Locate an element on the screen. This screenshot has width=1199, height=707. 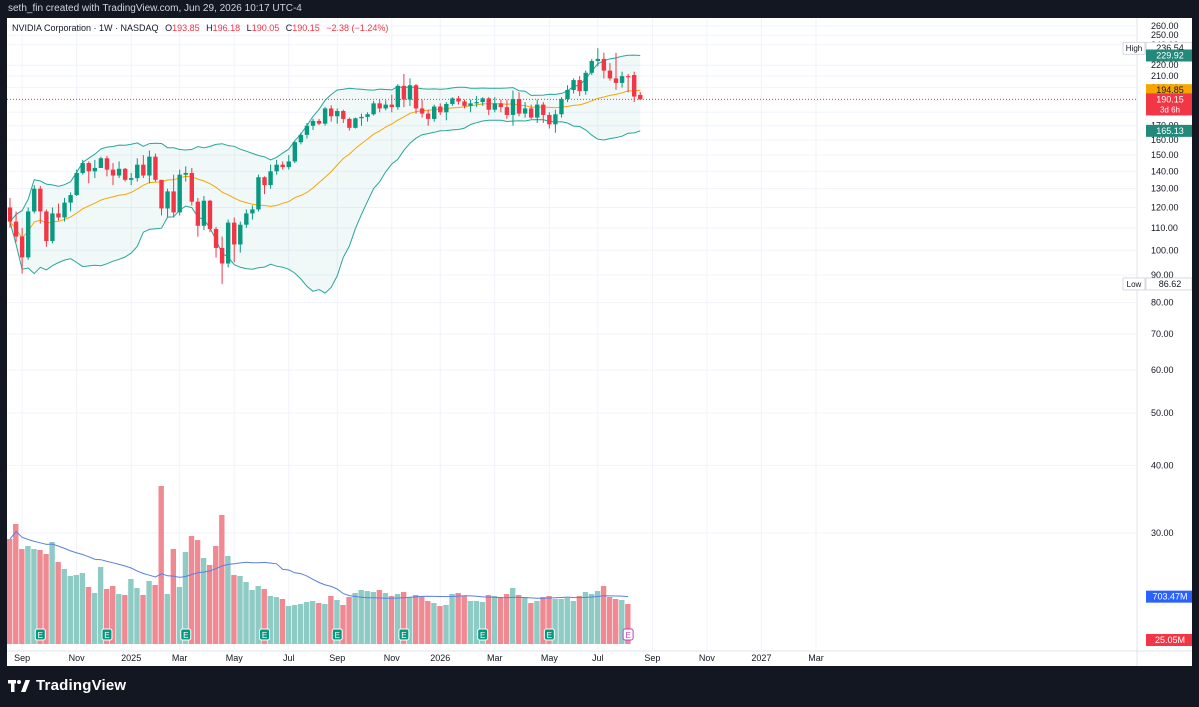
low-value: 190.05 is located at coordinates (265, 28).